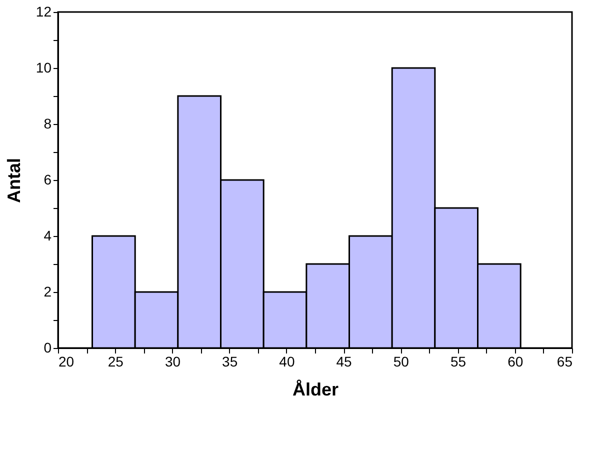 The width and height of the screenshot is (610, 450). I want to click on y-tick-label: 8, so click(48, 124).